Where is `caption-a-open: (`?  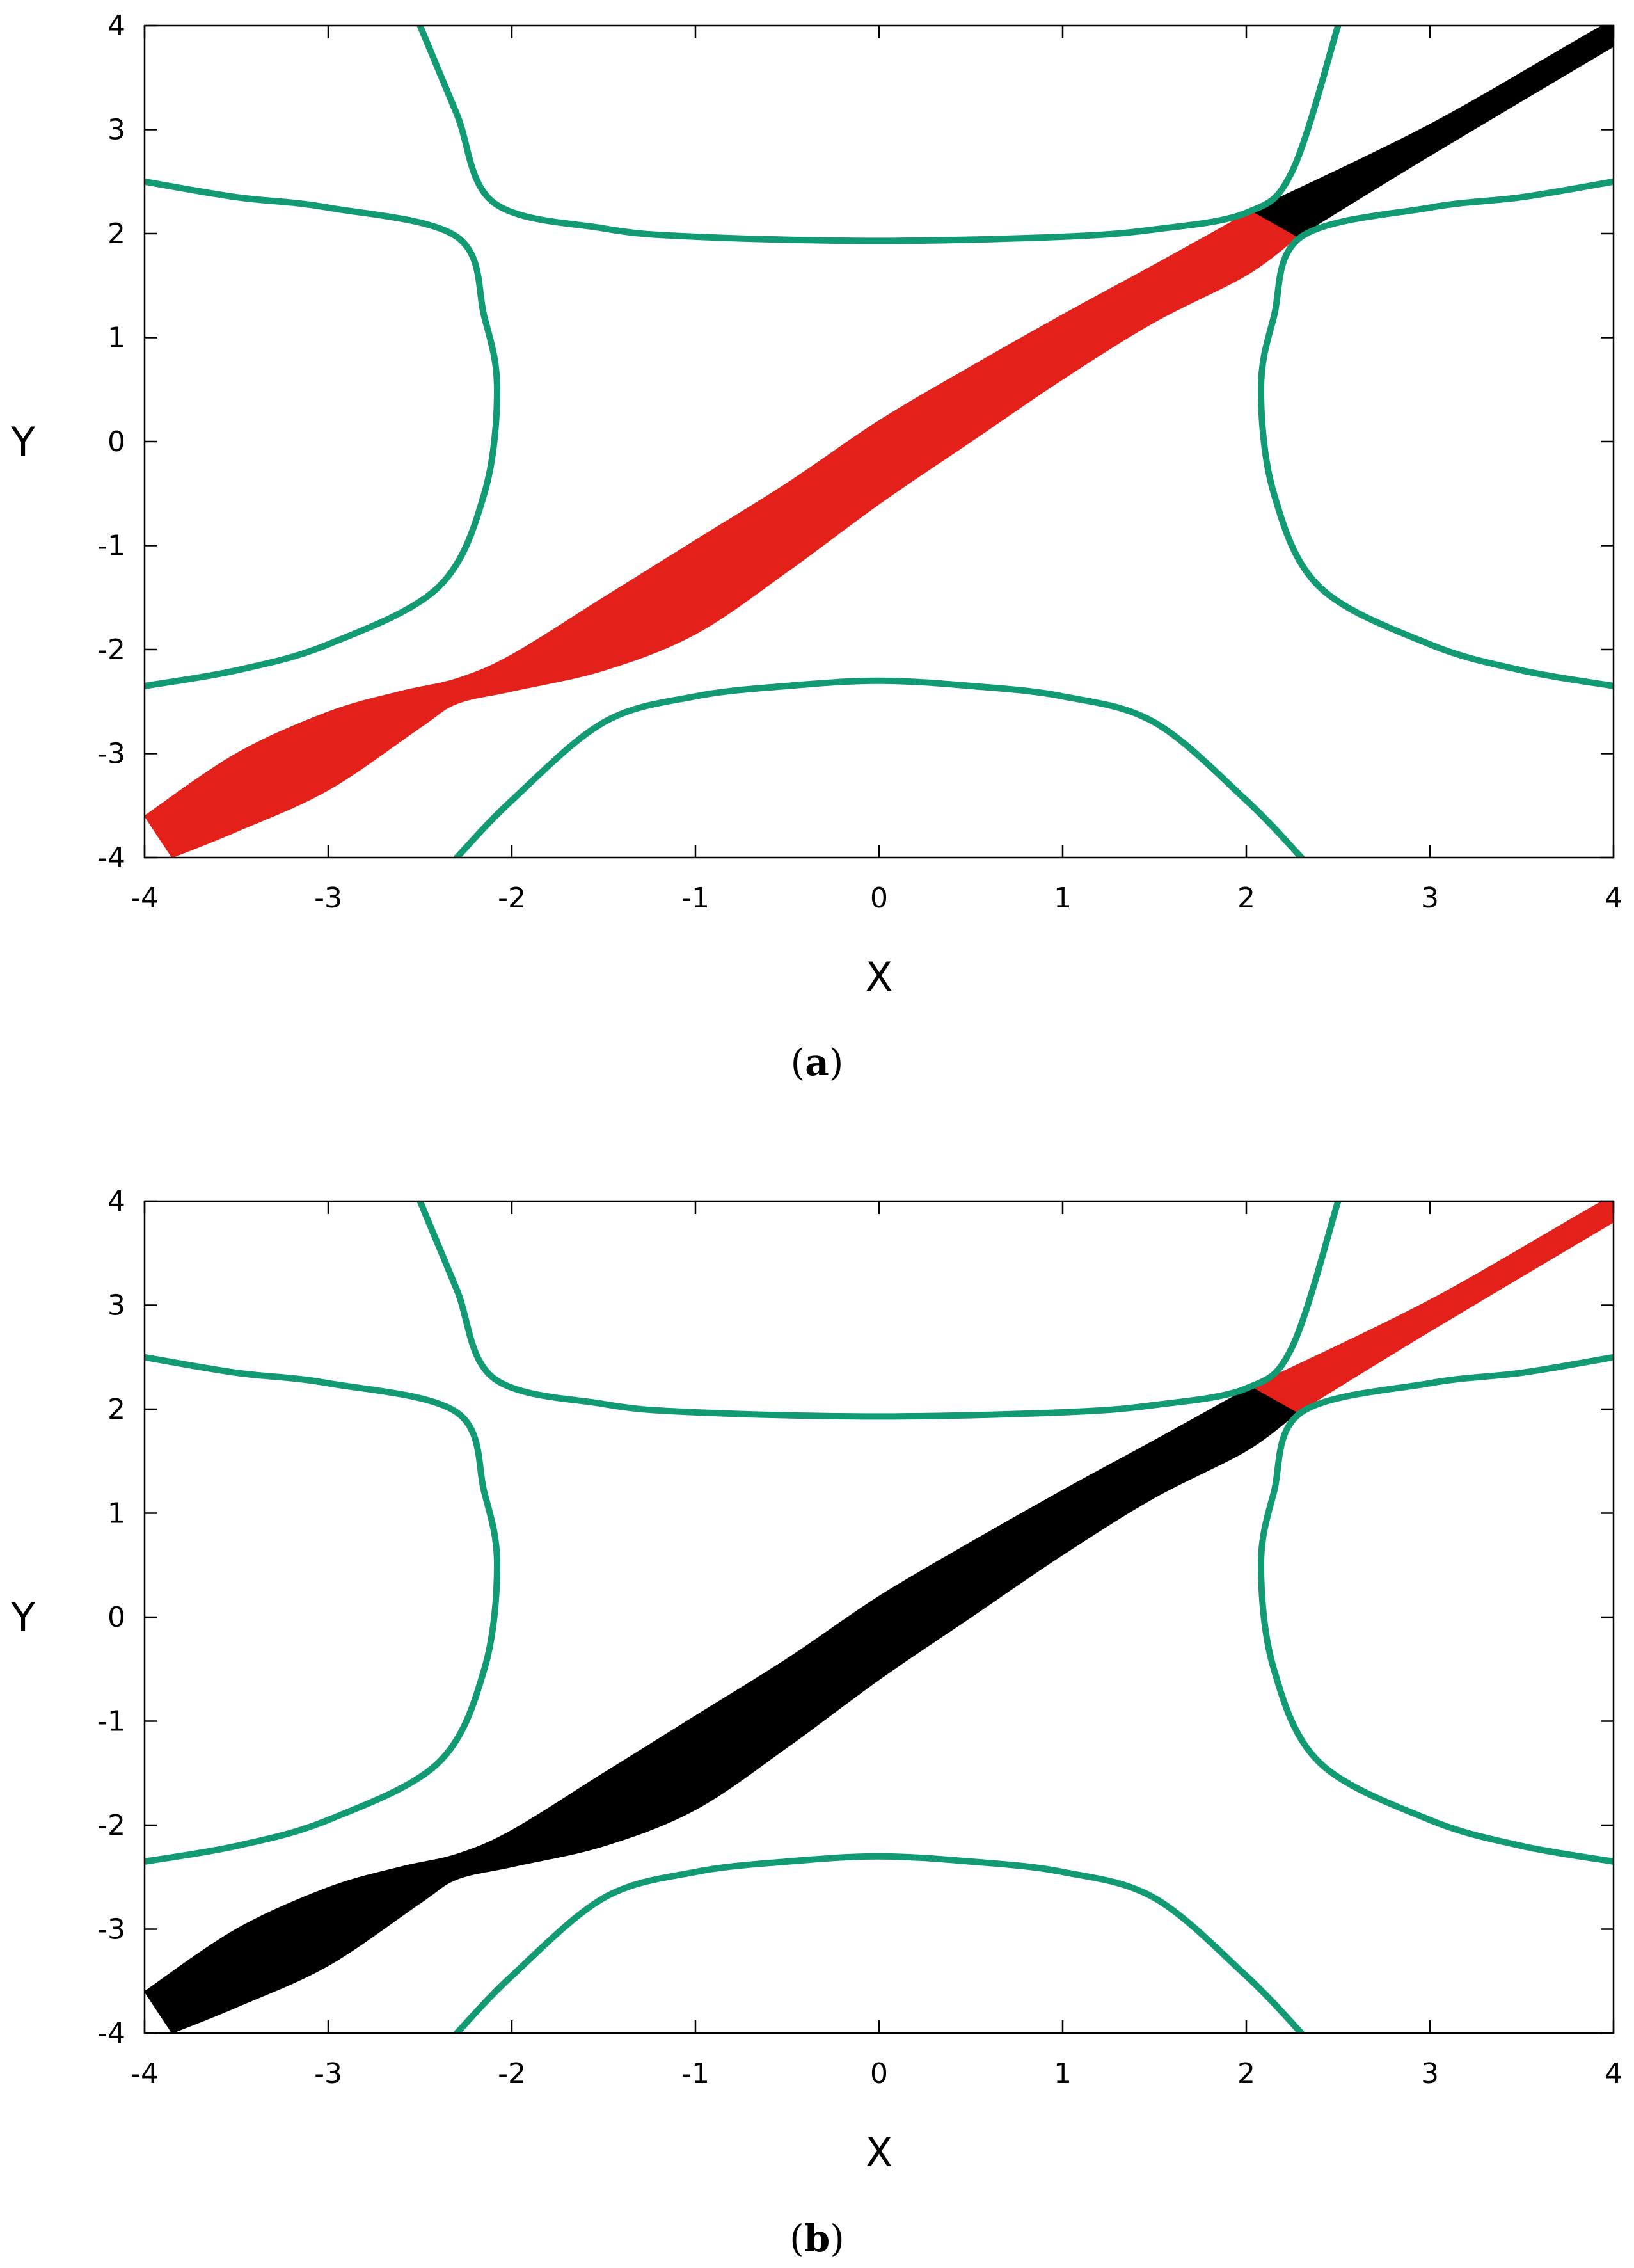
caption-a-open: ( is located at coordinates (798, 1062).